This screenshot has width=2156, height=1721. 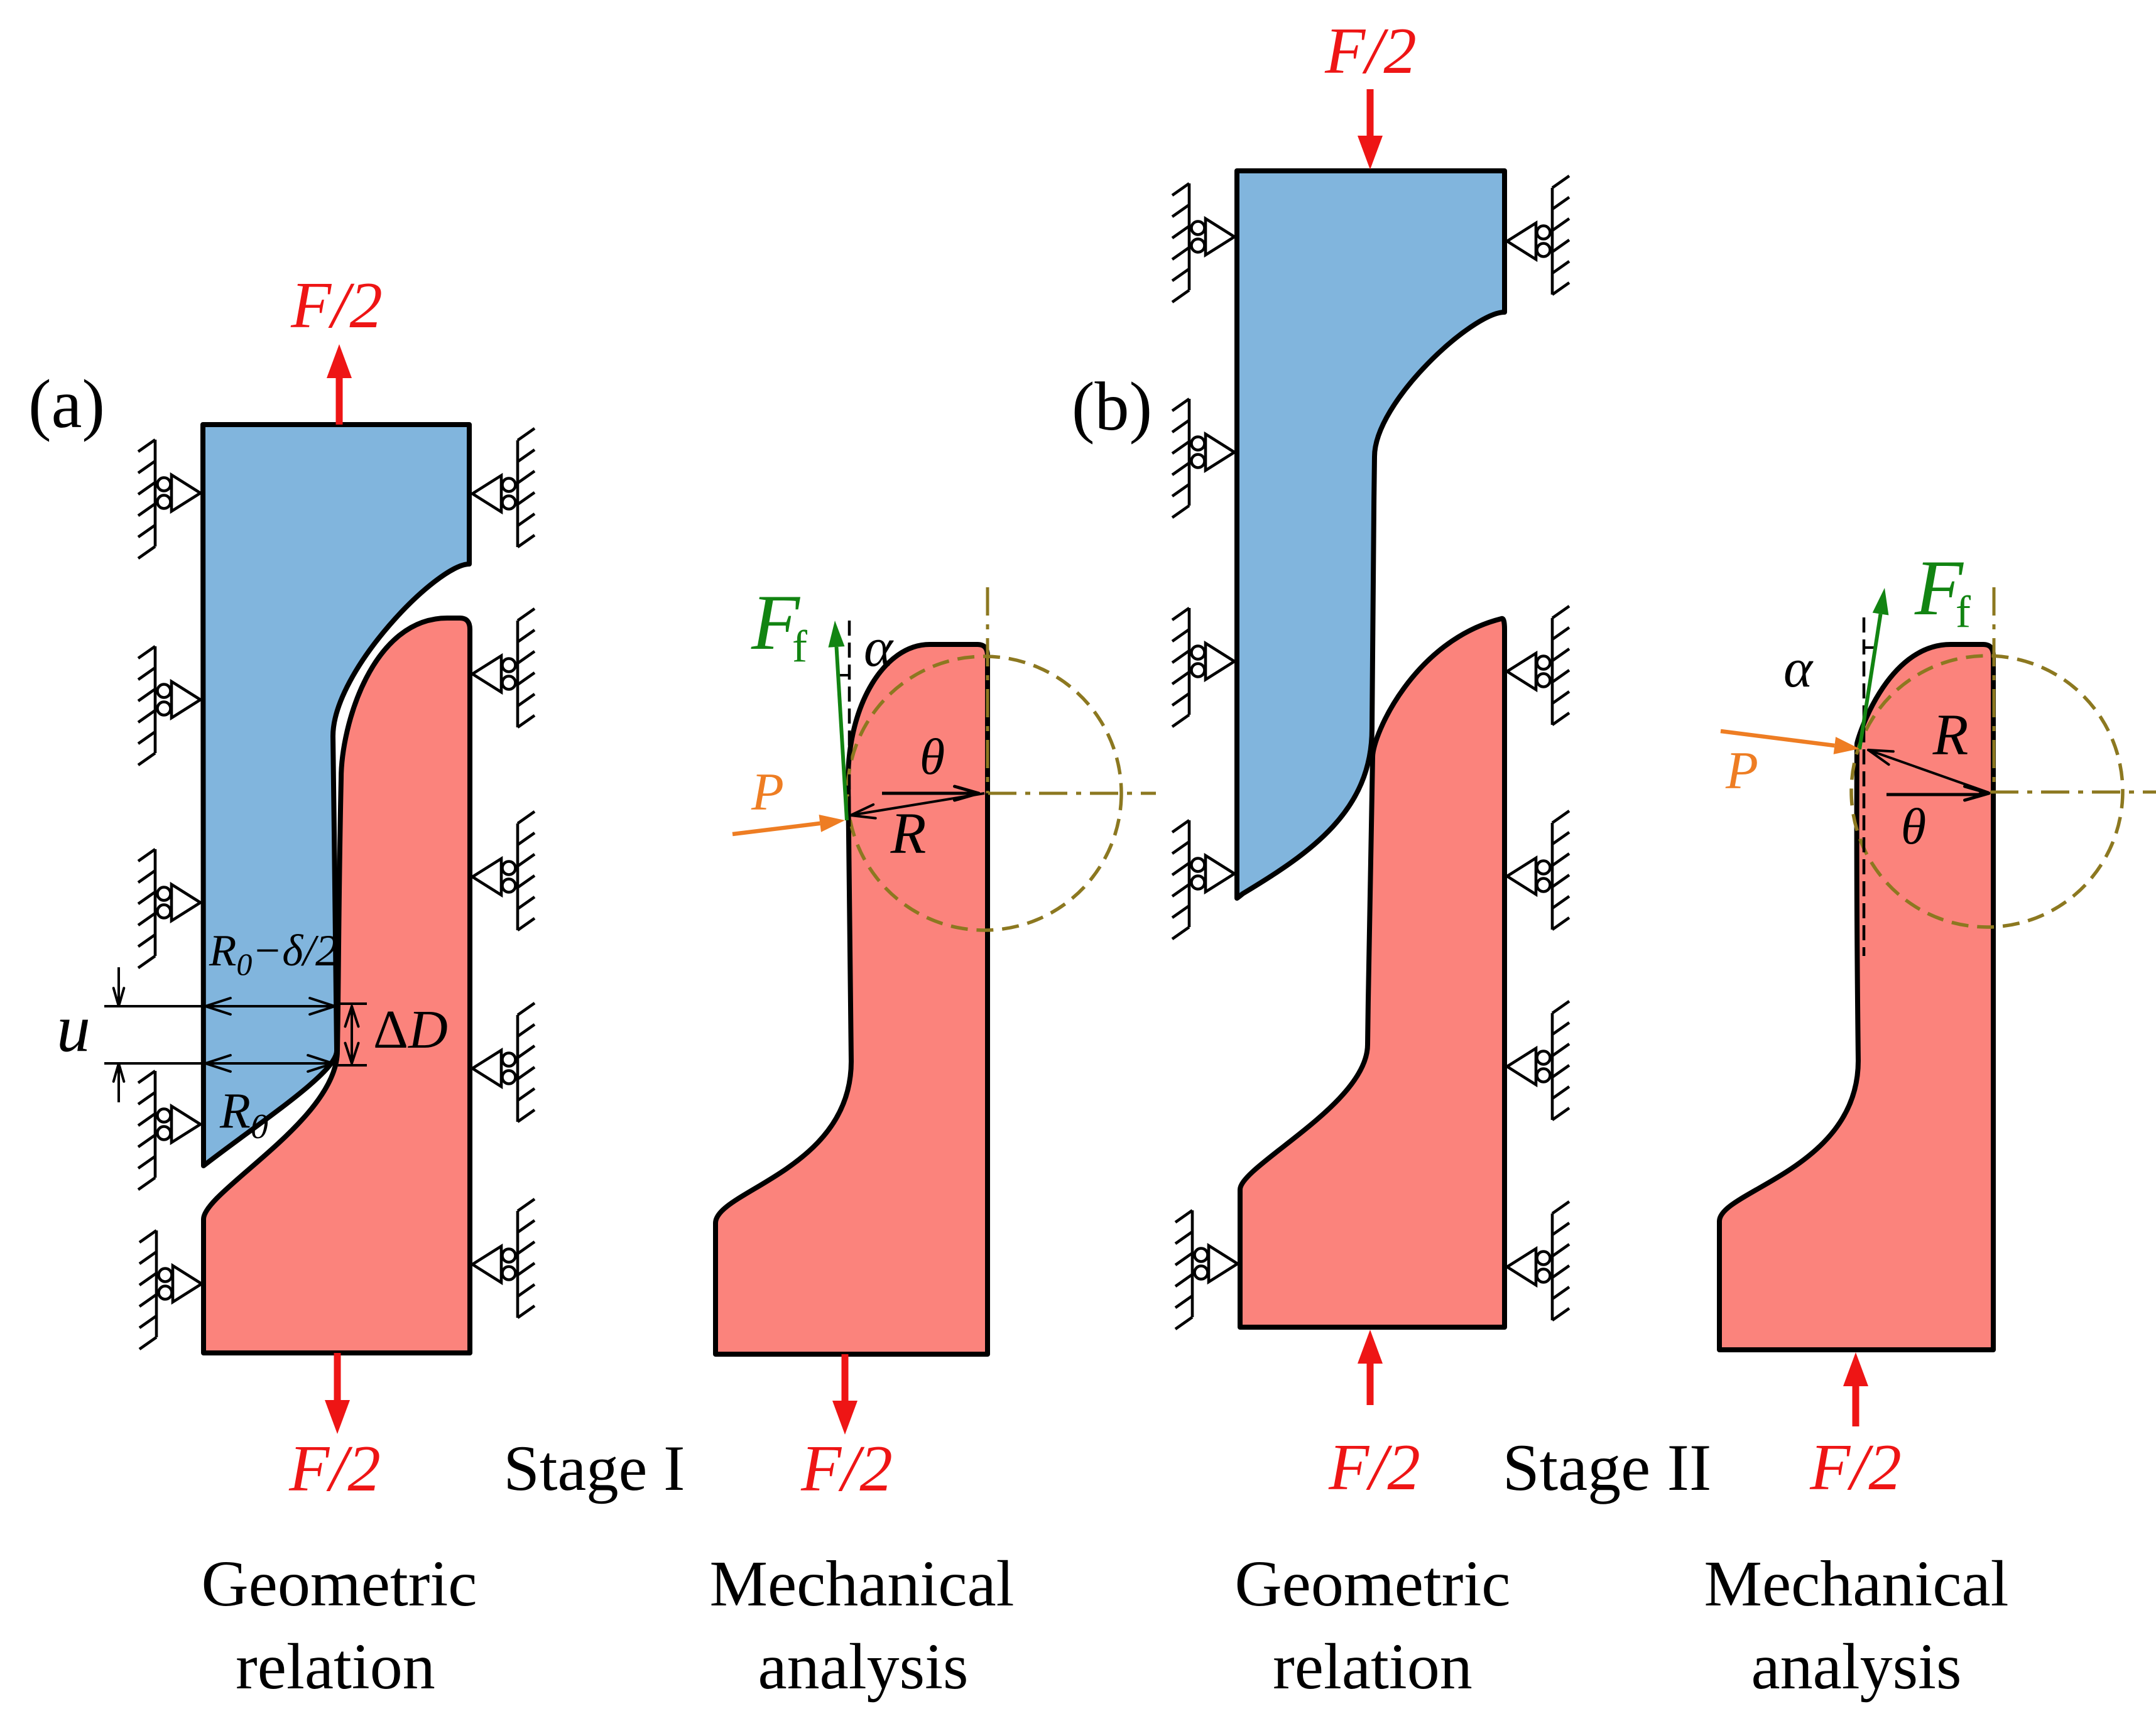 What do you see at coordinates (594, 1468) in the screenshot?
I see `svg-text: Stage I` at bounding box center [594, 1468].